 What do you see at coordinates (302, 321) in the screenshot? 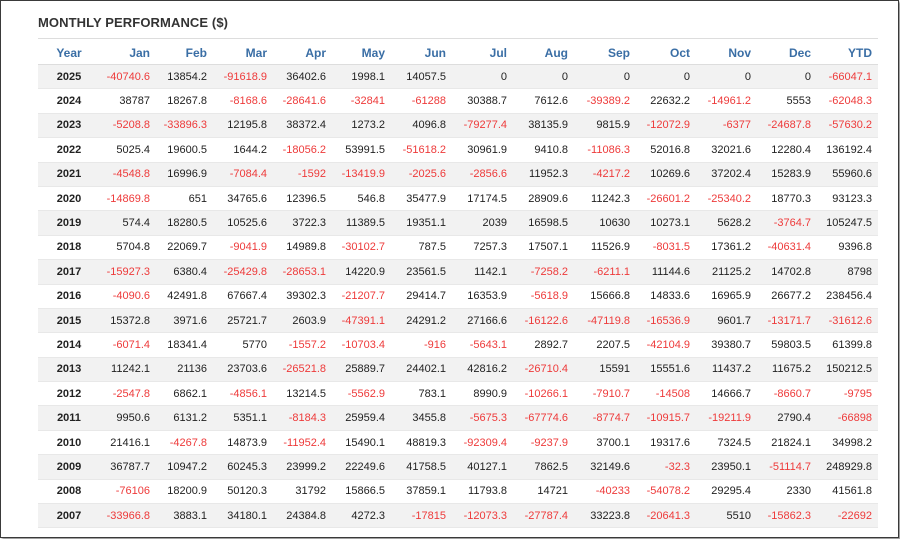
I see `value-cell: 2603.9` at bounding box center [302, 321].